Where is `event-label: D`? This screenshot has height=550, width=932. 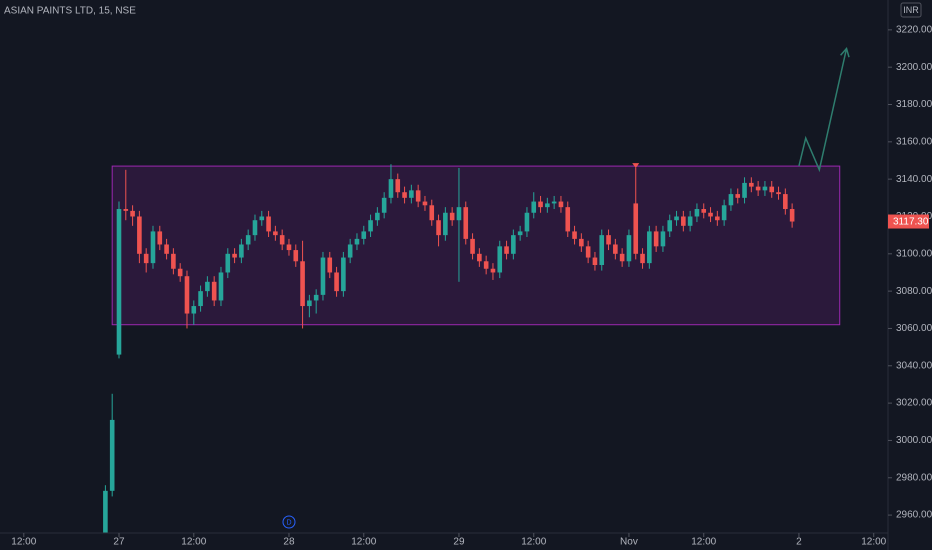
event-label: D is located at coordinates (288, 522).